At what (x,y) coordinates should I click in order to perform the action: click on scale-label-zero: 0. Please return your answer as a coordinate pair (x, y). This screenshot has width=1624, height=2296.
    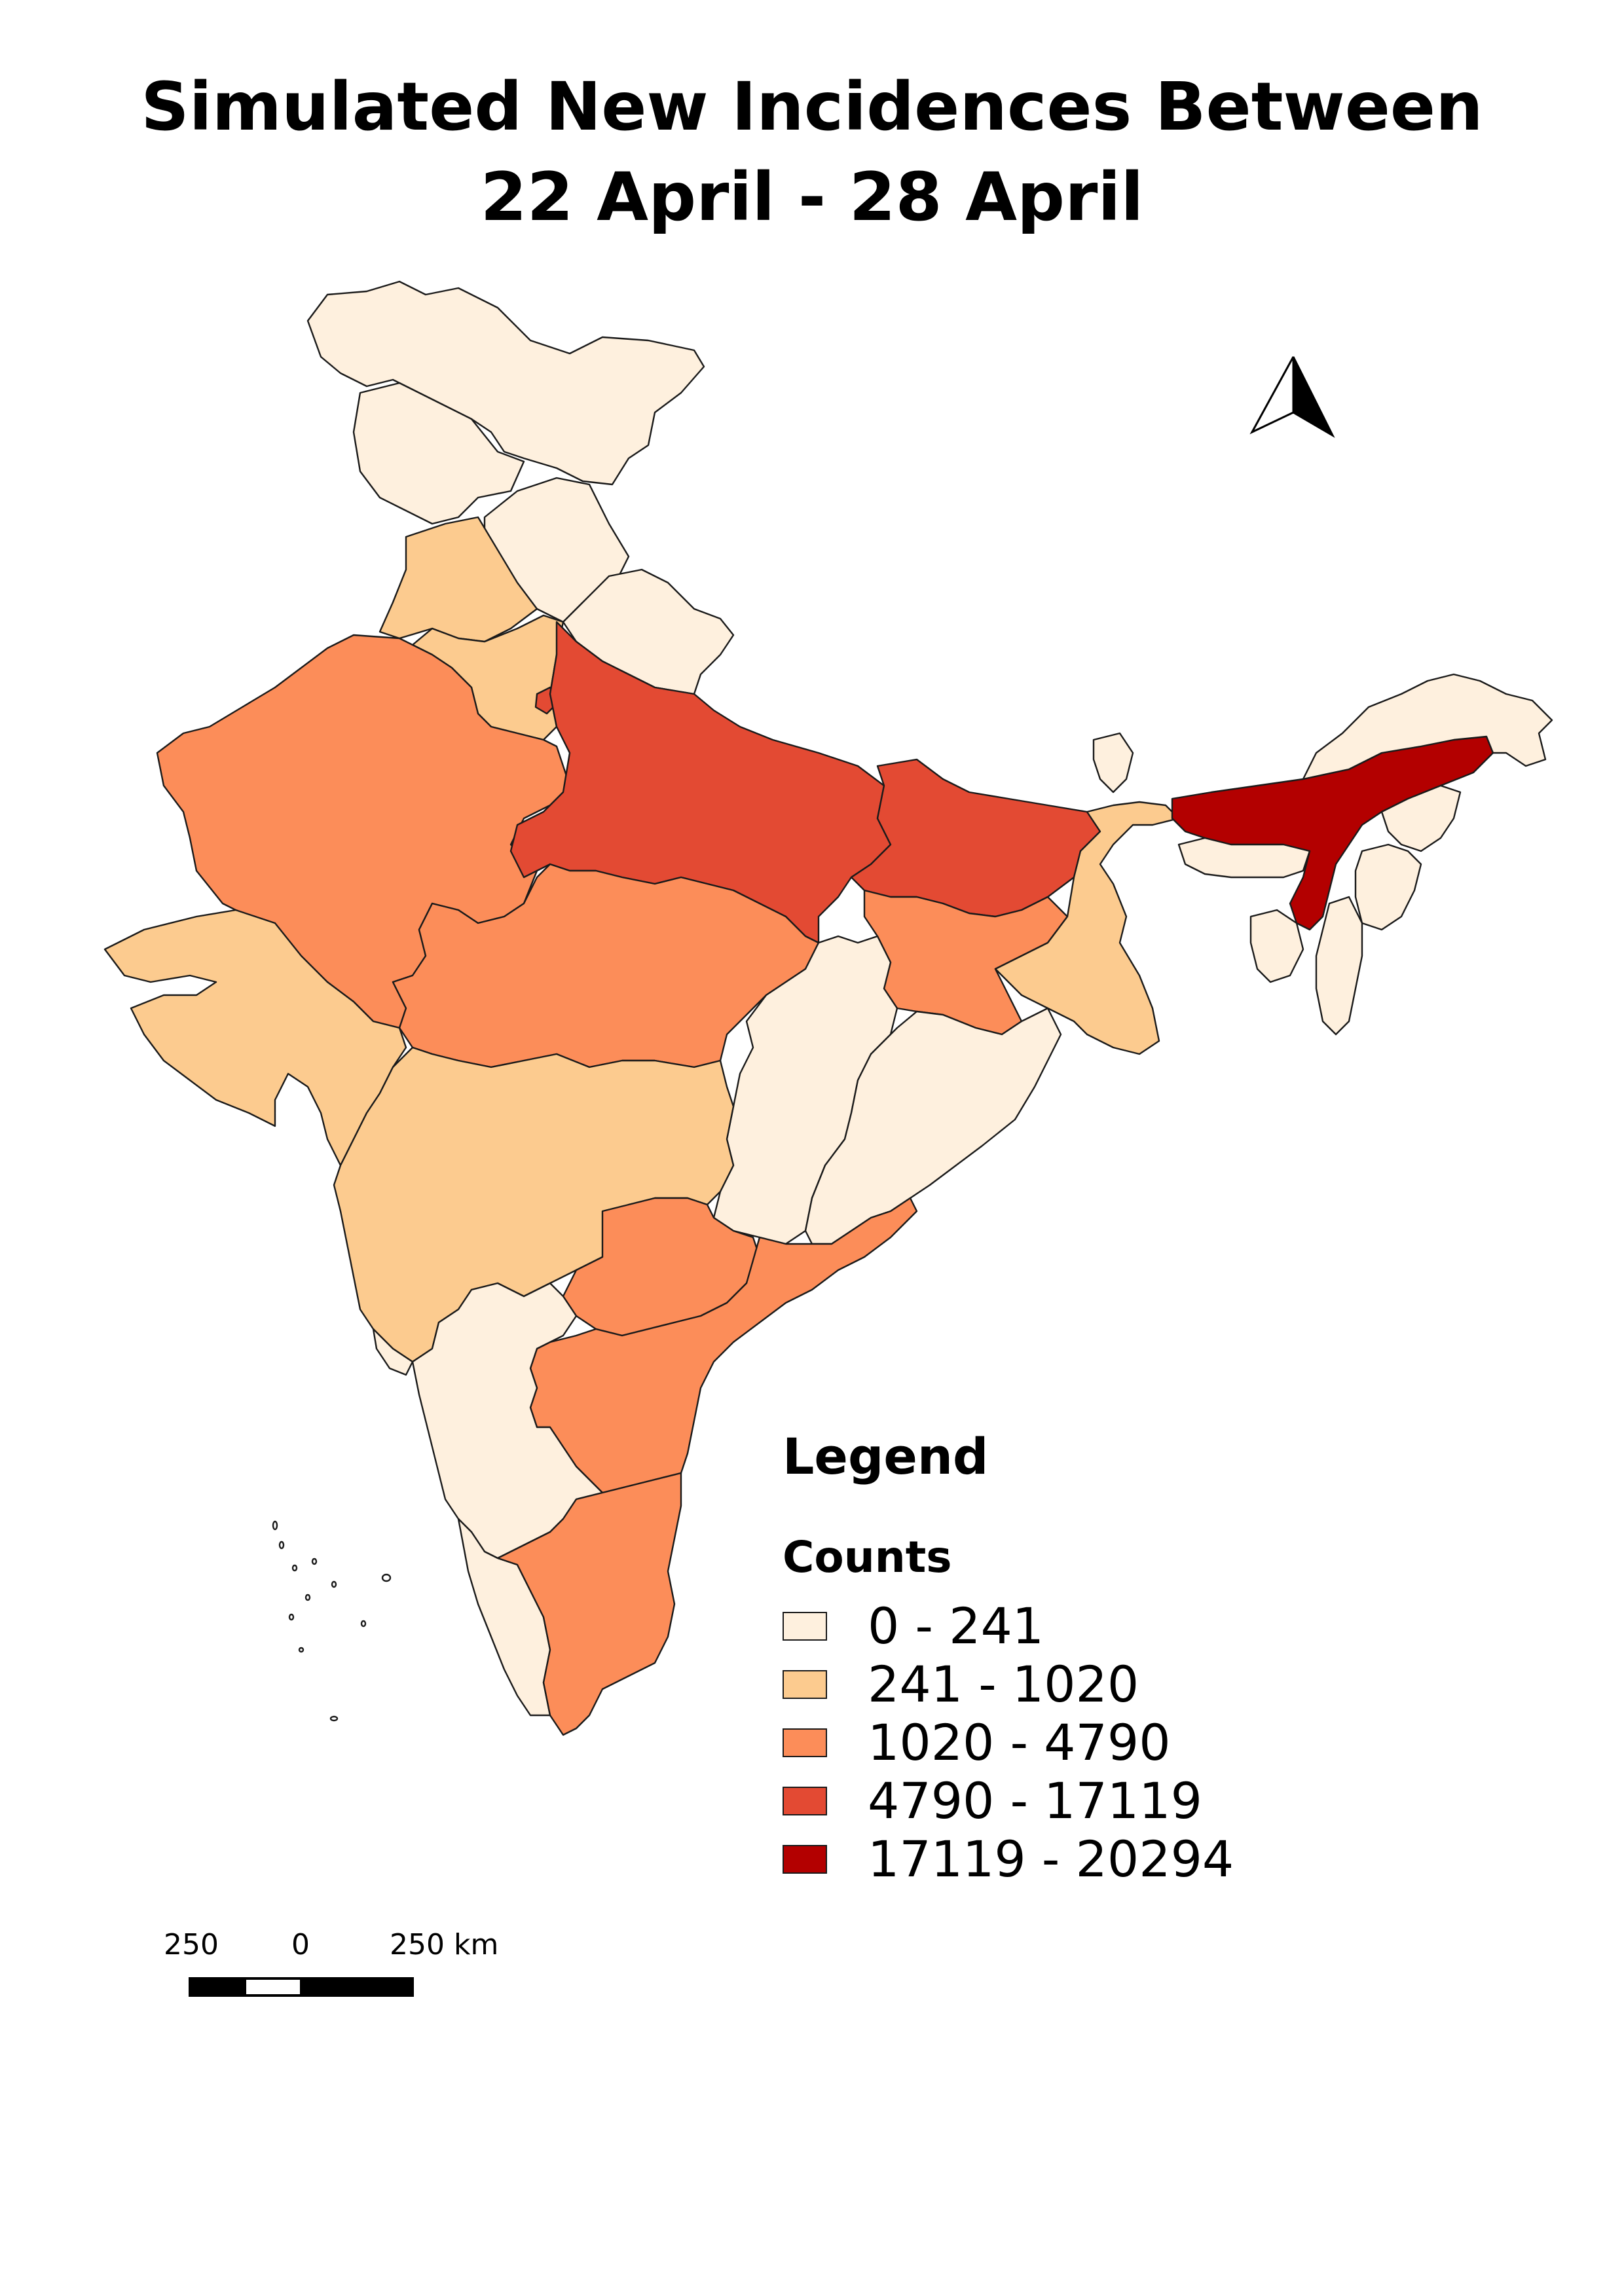
    Looking at the image, I should click on (300, 1944).